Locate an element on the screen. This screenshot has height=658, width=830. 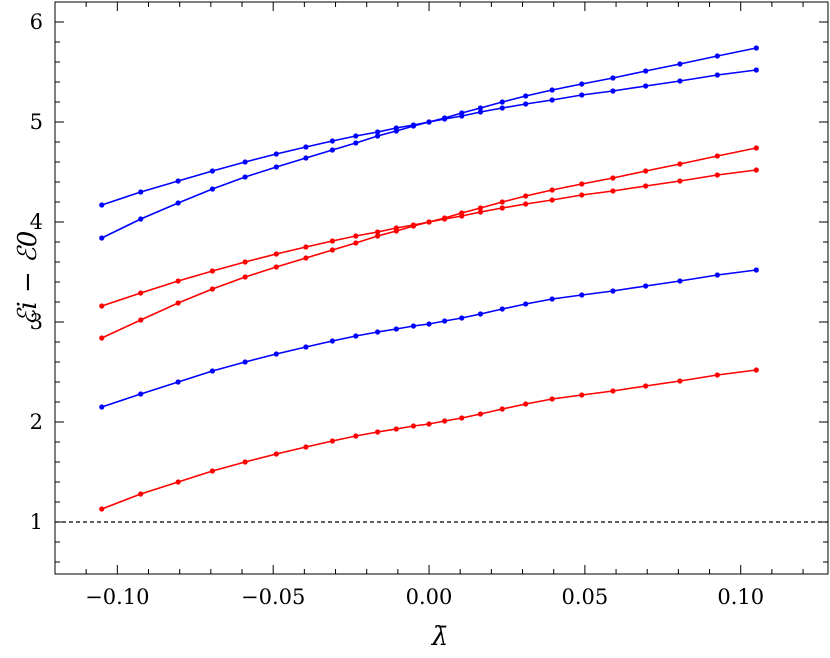
y-tick-label: 6 is located at coordinates (36, 22).